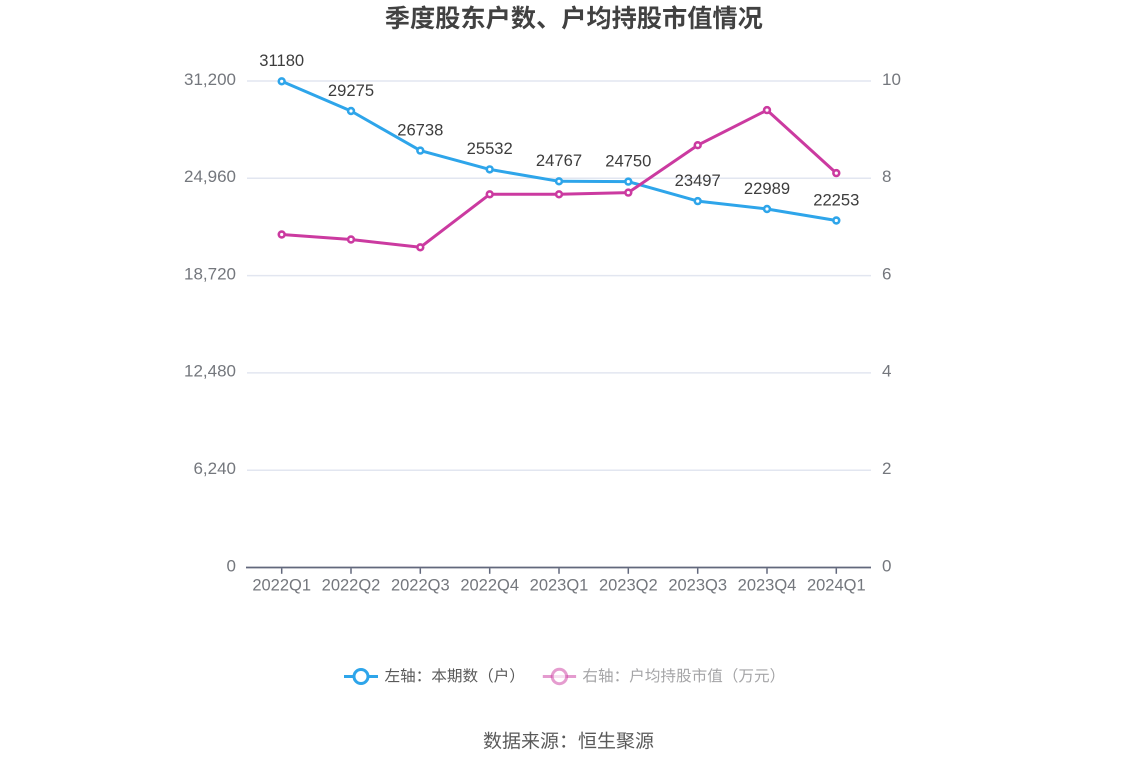  Describe the element at coordinates (490, 148) in the screenshot. I see `svg-text: 25532` at that location.